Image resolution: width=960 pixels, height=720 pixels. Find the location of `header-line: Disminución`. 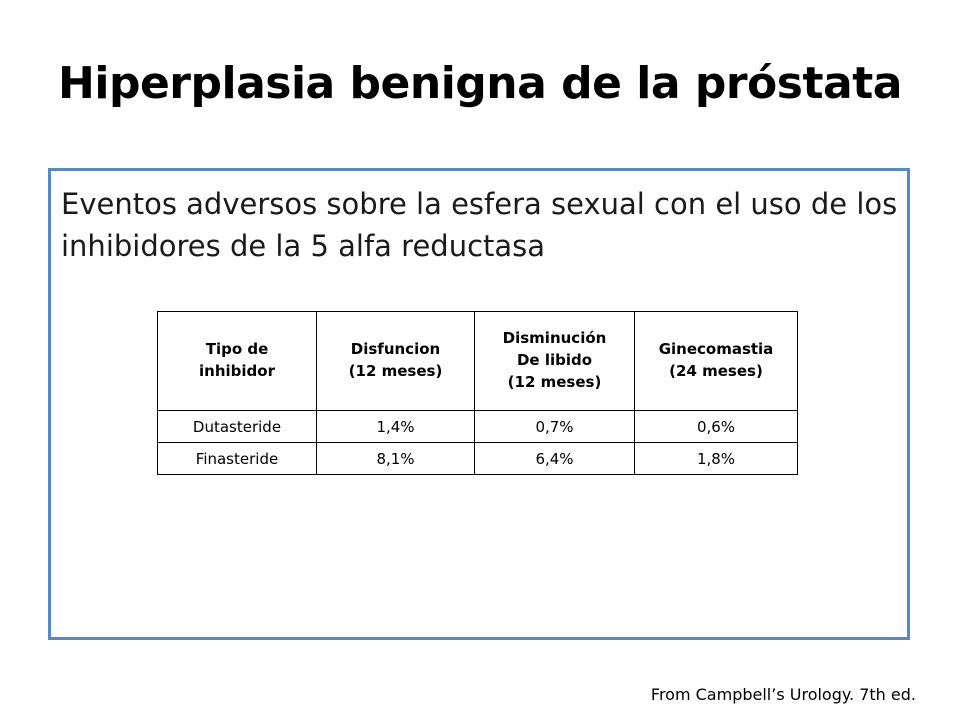

header-line: Disminución is located at coordinates (554, 338).